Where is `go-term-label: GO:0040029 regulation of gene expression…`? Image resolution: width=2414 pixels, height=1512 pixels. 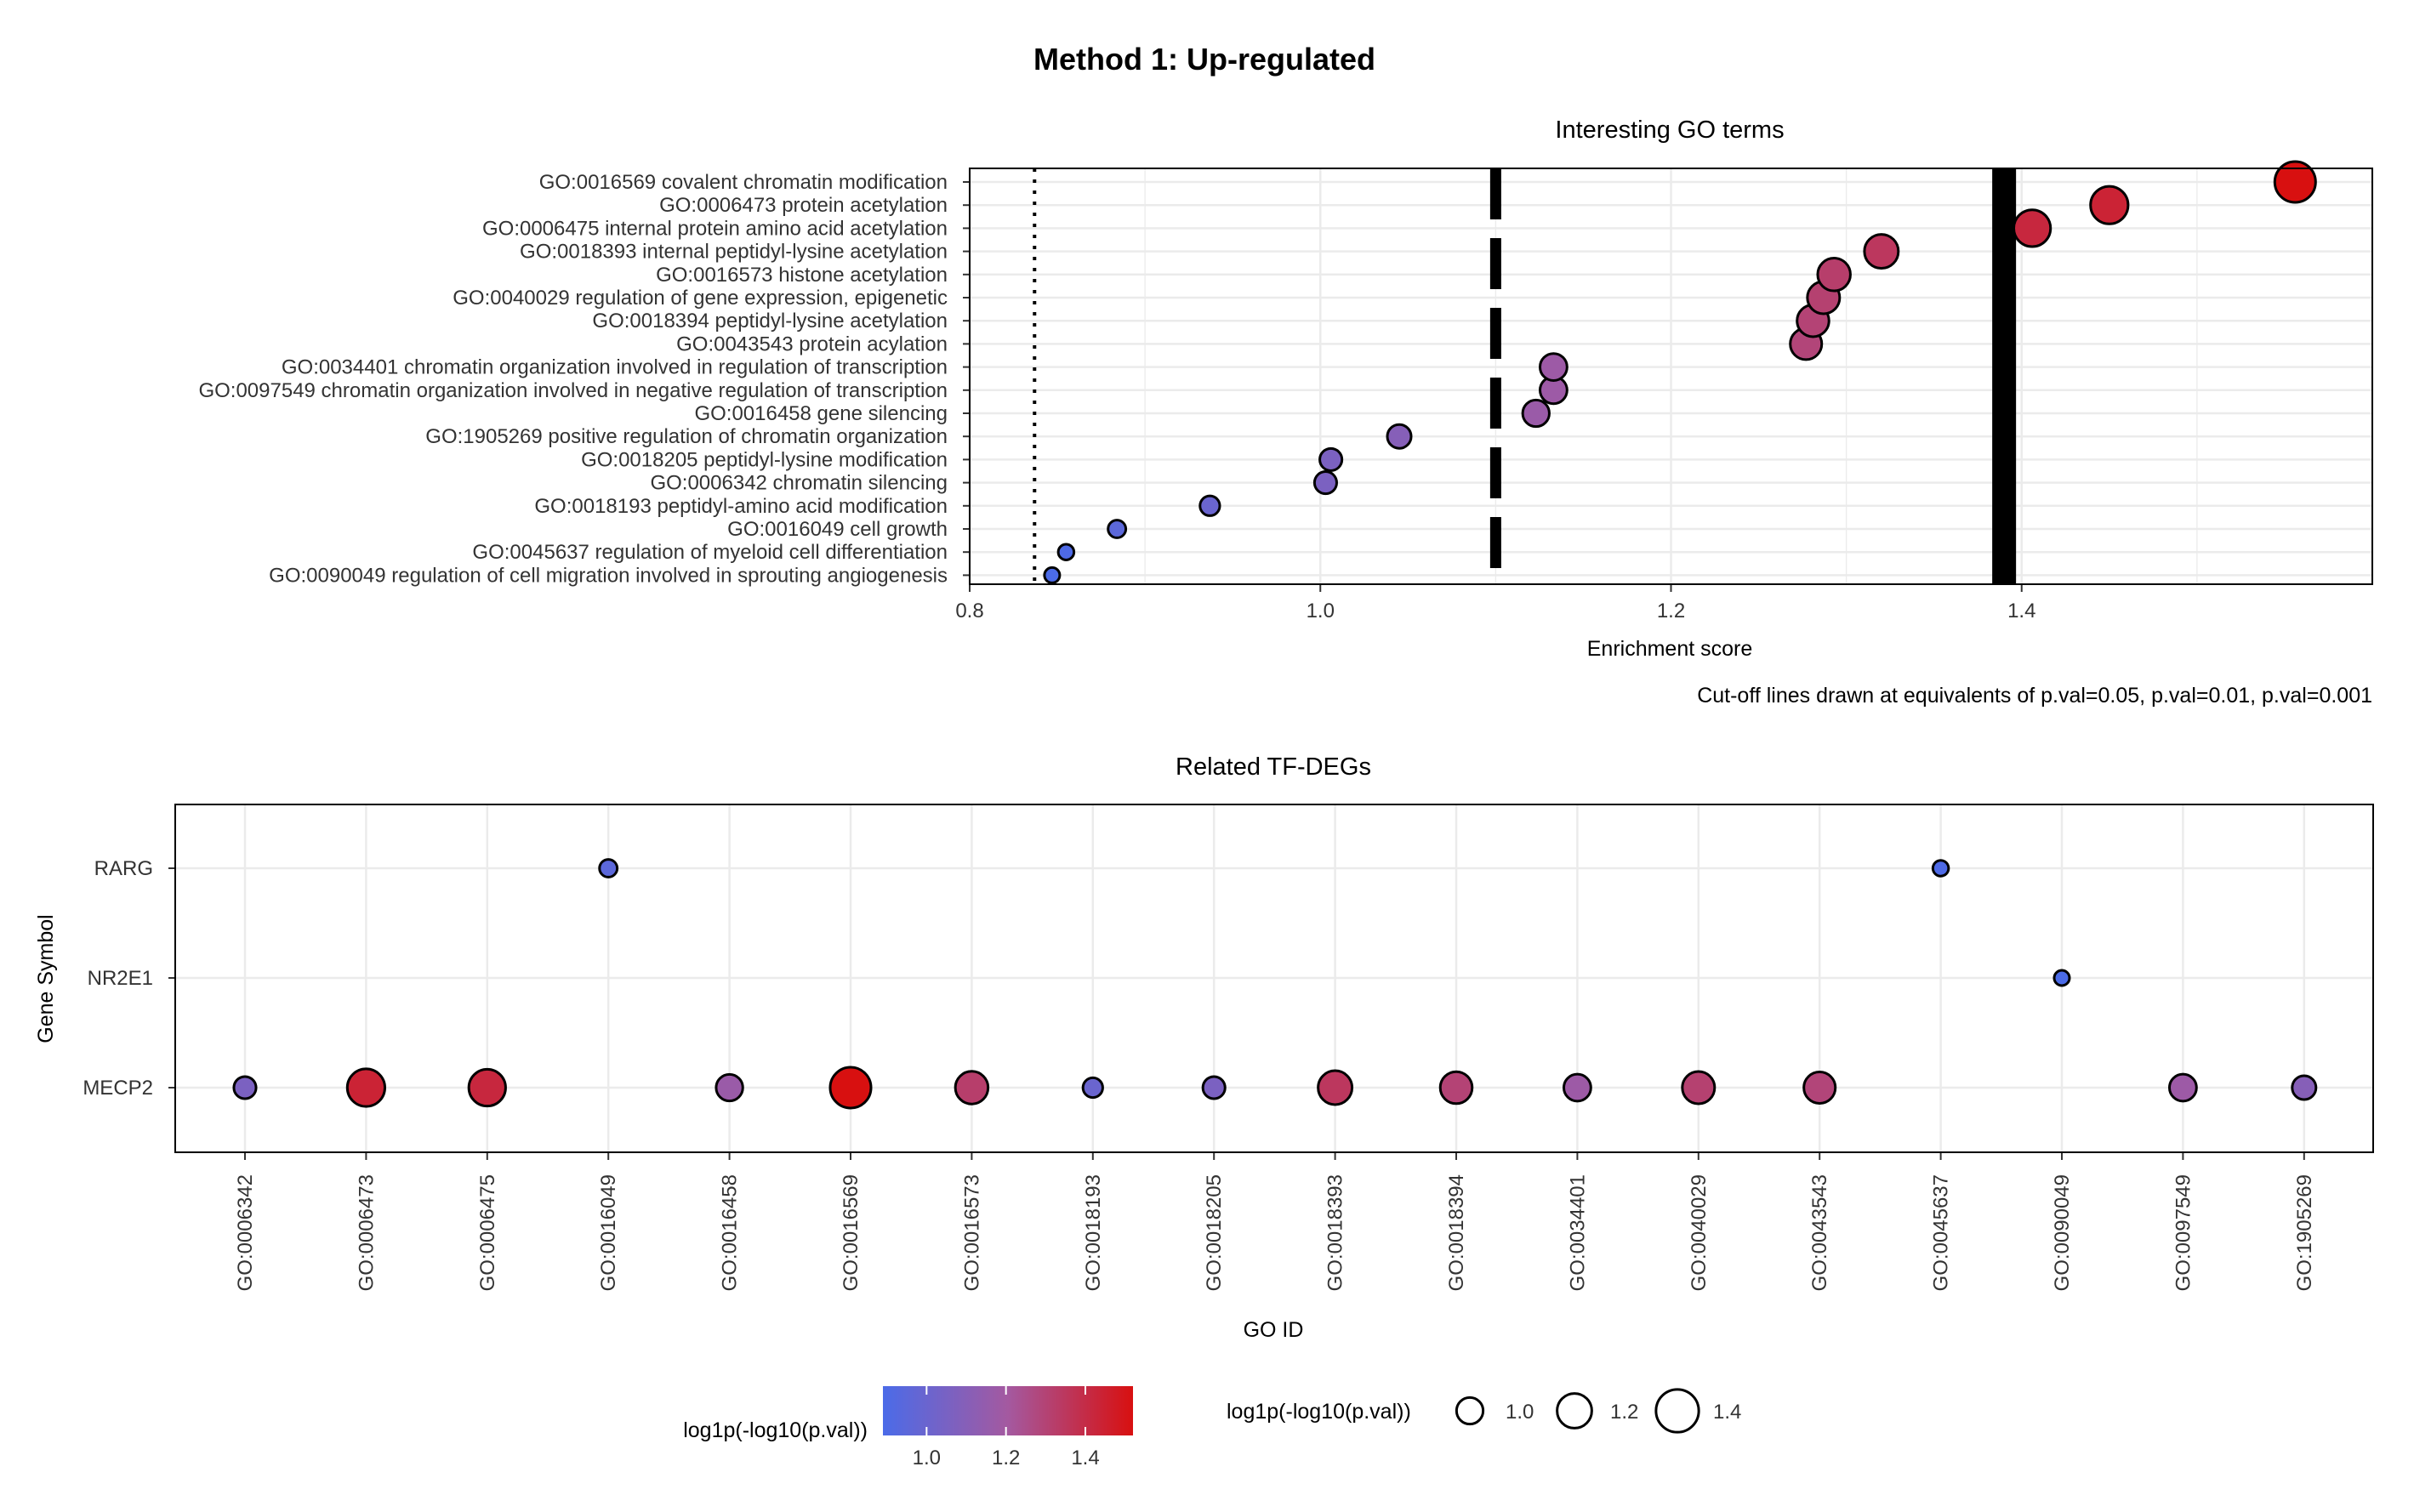 go-term-label: GO:0040029 regulation of gene expression… is located at coordinates (700, 298).